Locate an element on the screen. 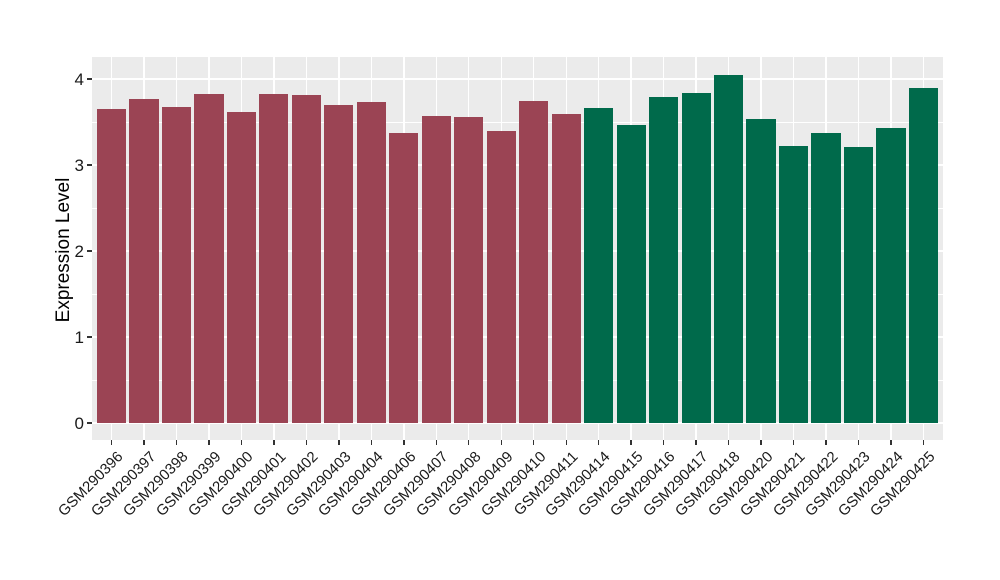 The image size is (1000, 580). y-tick-label: 3 is located at coordinates (79, 165).